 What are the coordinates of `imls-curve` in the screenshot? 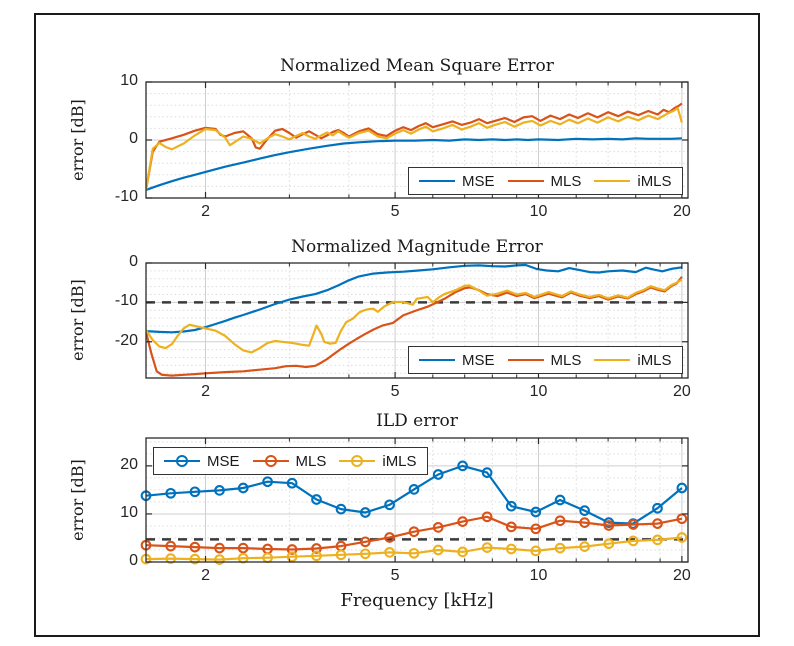 It's located at (414, 148).